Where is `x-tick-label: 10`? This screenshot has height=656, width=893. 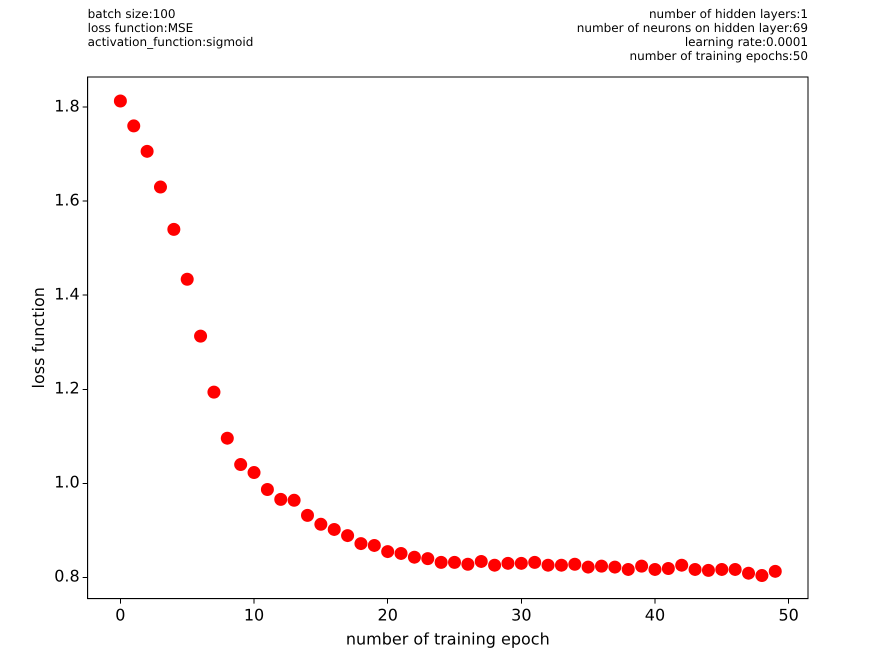
x-tick-label: 10 is located at coordinates (254, 614).